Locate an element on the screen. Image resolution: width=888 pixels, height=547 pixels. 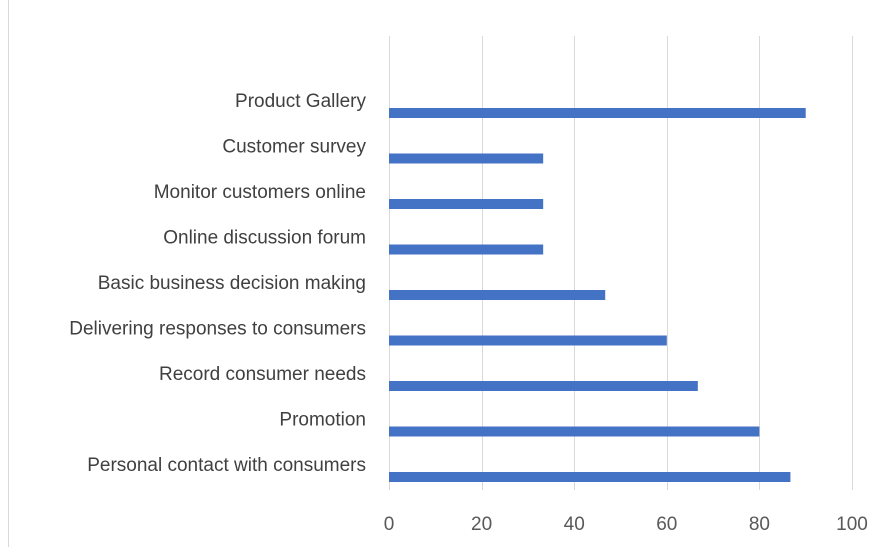
x-tick-label: 20 is located at coordinates (481, 524).